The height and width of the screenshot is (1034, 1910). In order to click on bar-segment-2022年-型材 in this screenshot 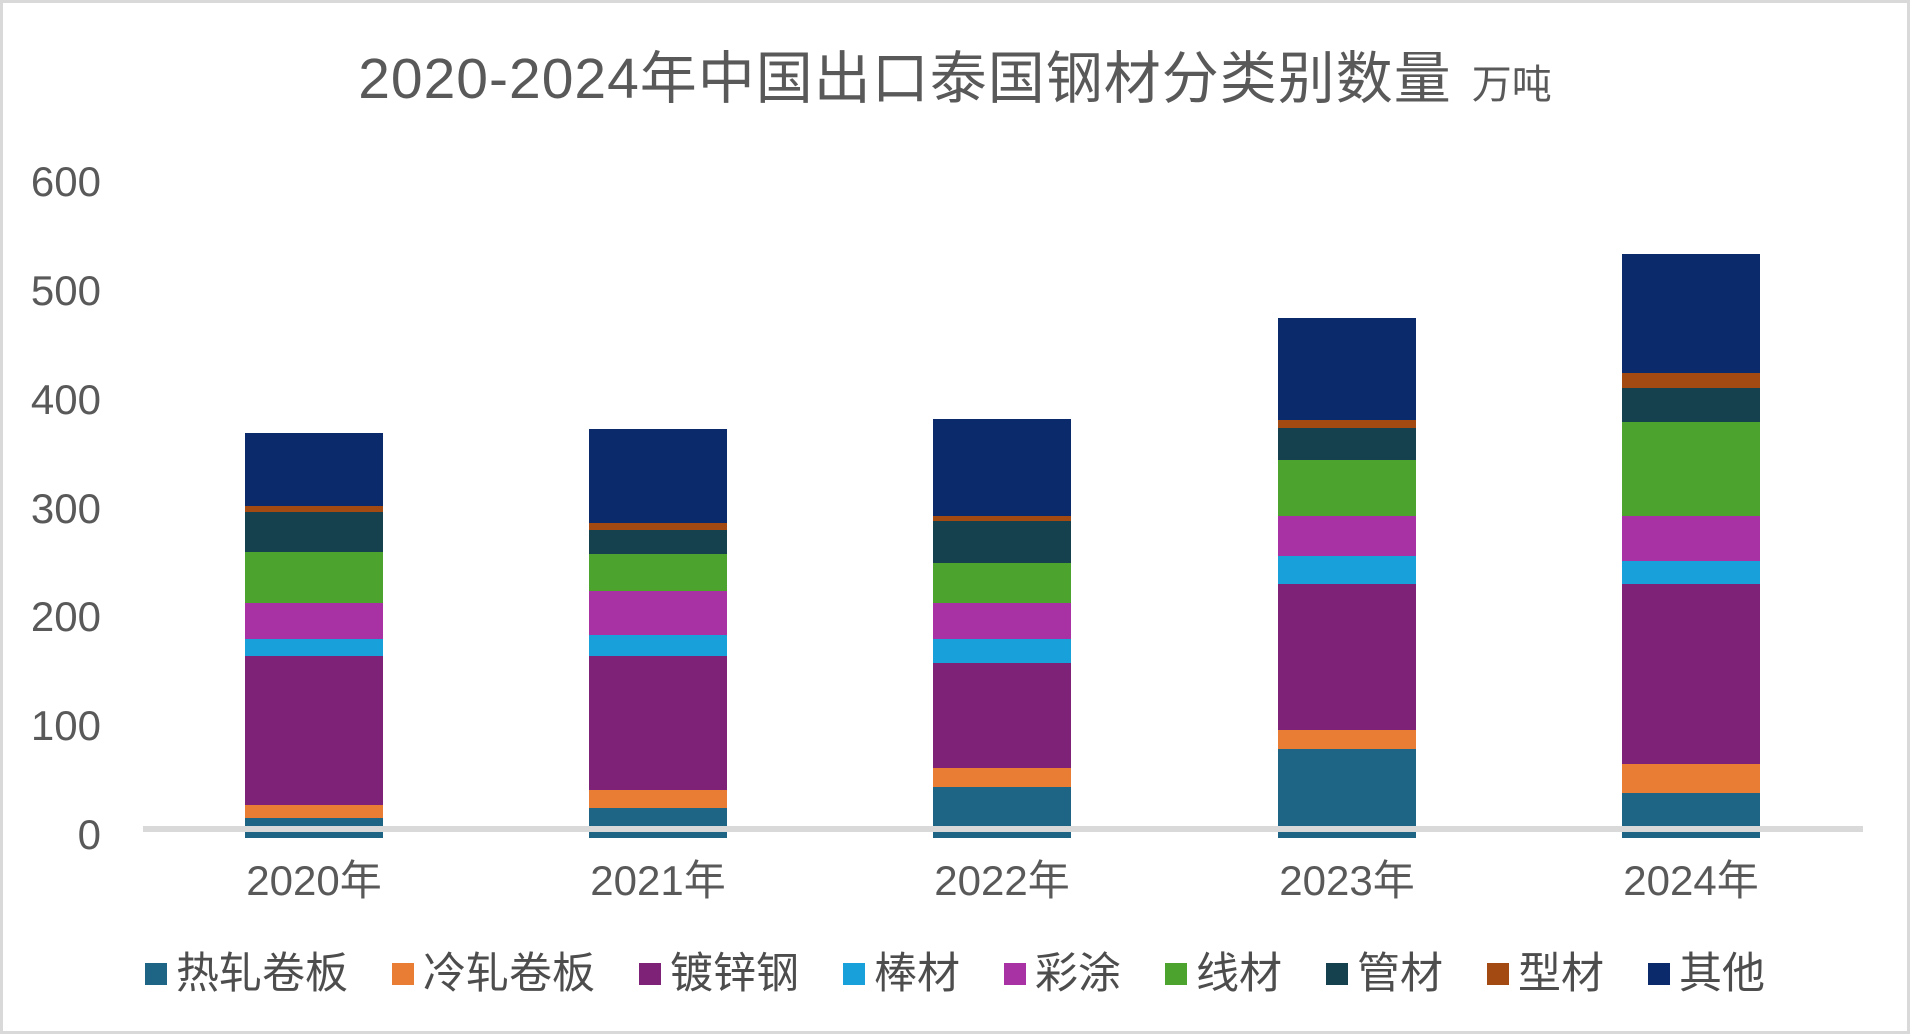, I will do `click(1002, 518)`.